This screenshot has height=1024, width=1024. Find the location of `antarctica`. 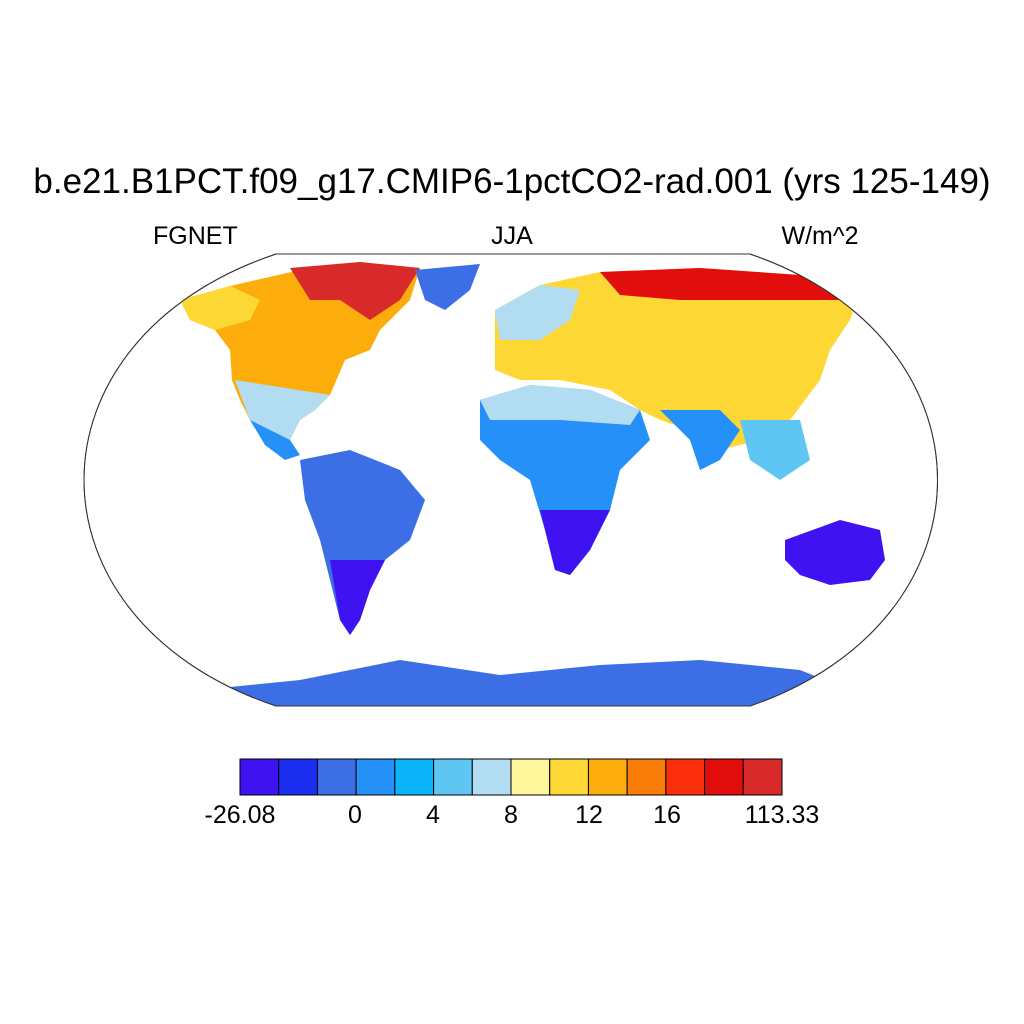

antarctica is located at coordinates (525, 683).